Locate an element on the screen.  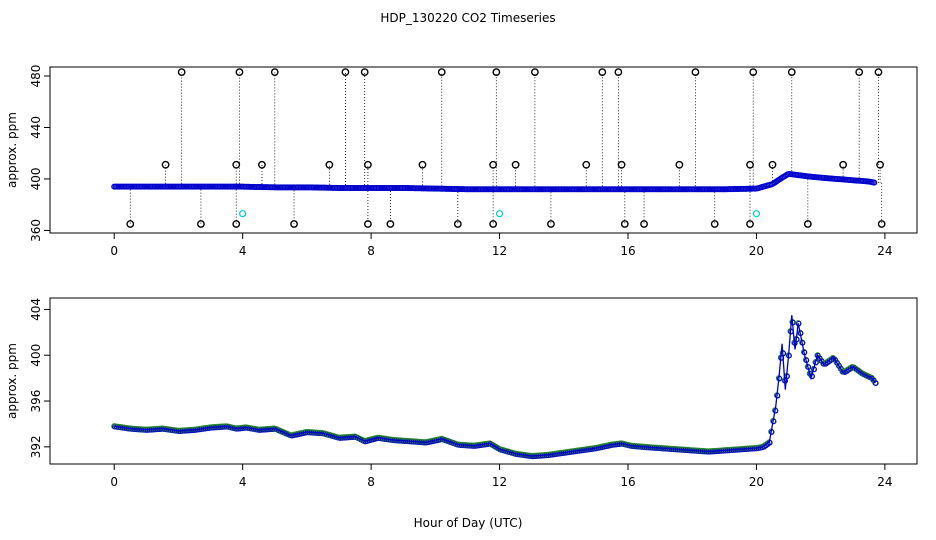
y-tick-label: 440 is located at coordinates (36, 127).